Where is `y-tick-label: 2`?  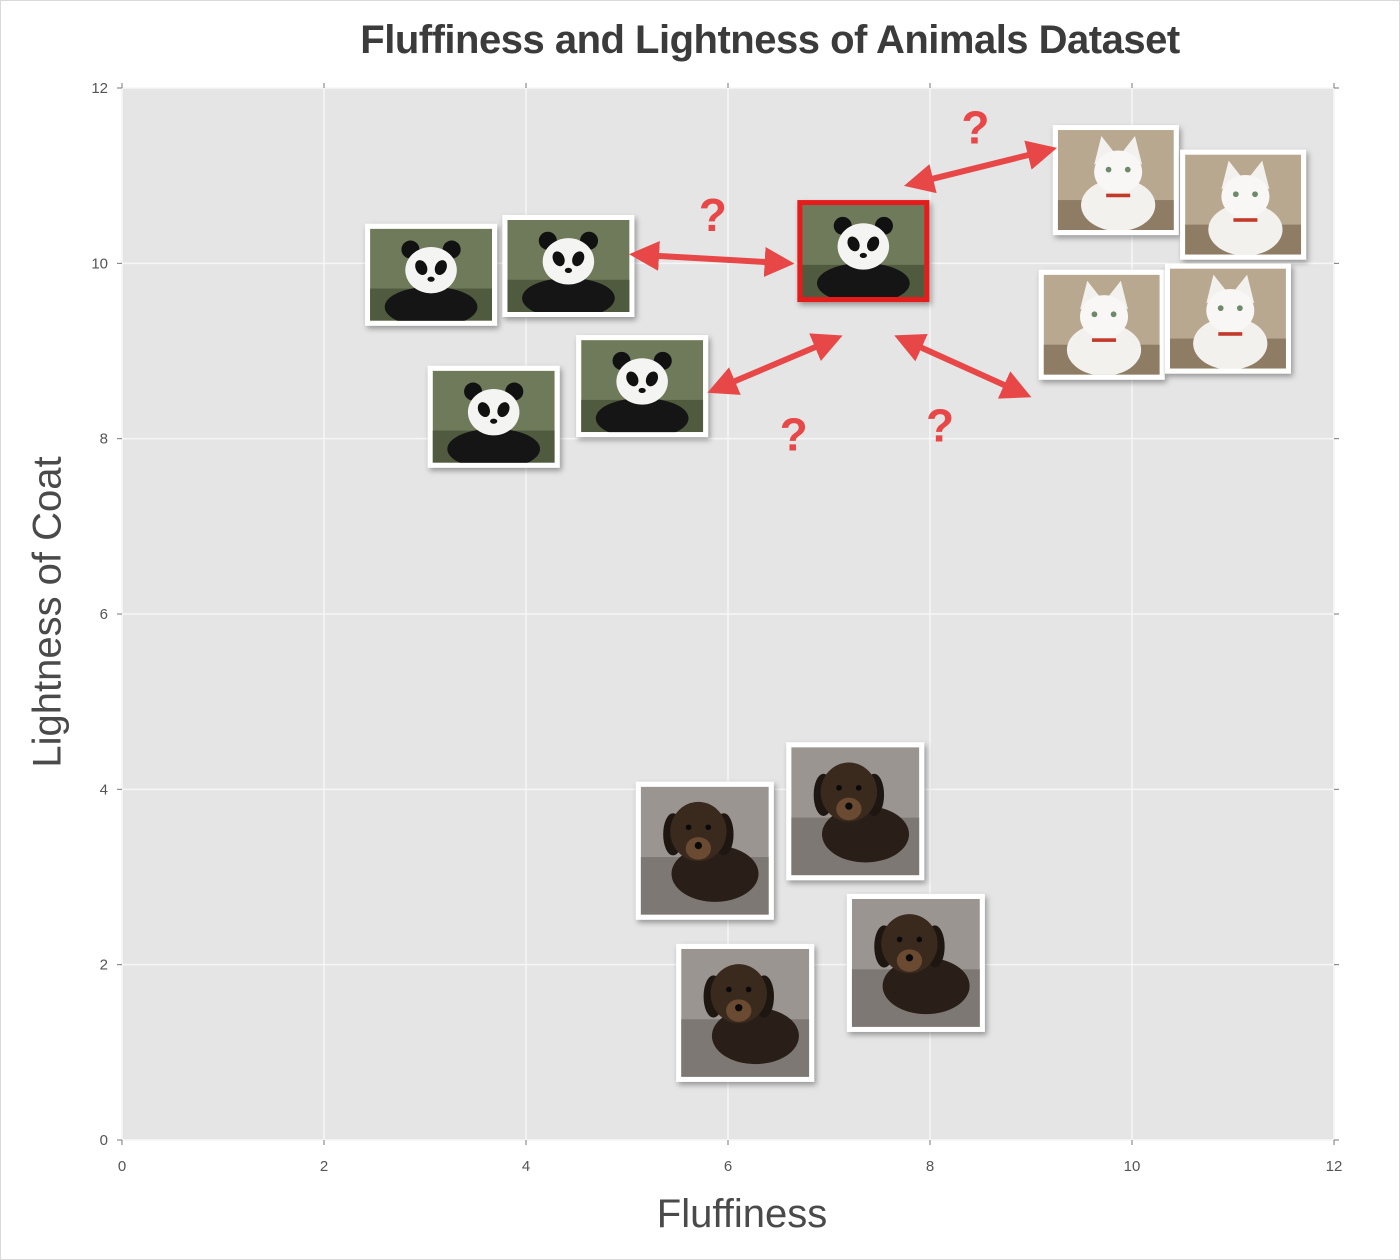
y-tick-label: 2 is located at coordinates (104, 965).